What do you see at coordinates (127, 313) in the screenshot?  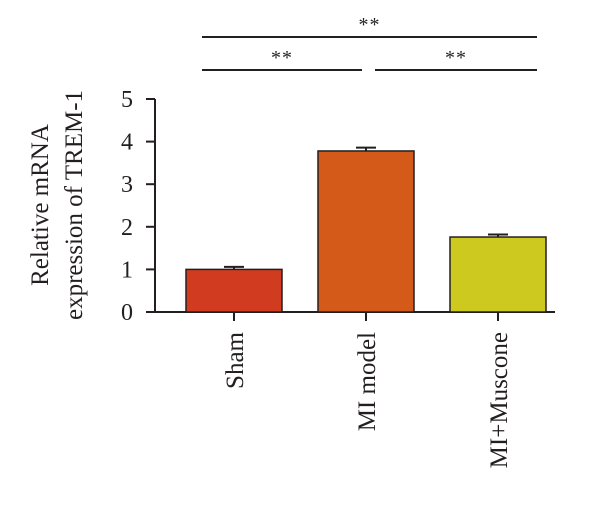 I see `y-tick-label: 0` at bounding box center [127, 313].